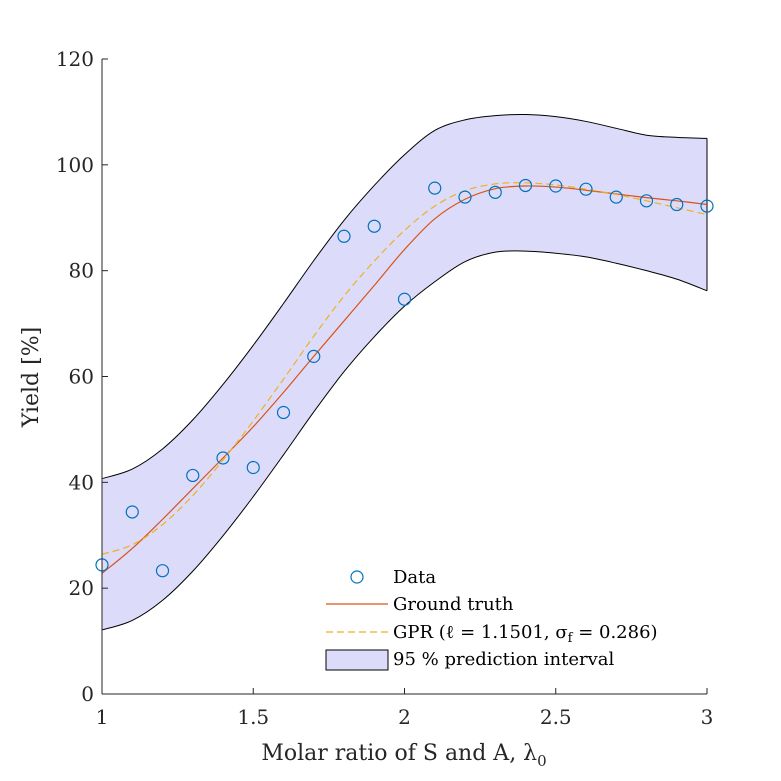  I want to click on y-tick-label: 120, so click(75, 59).